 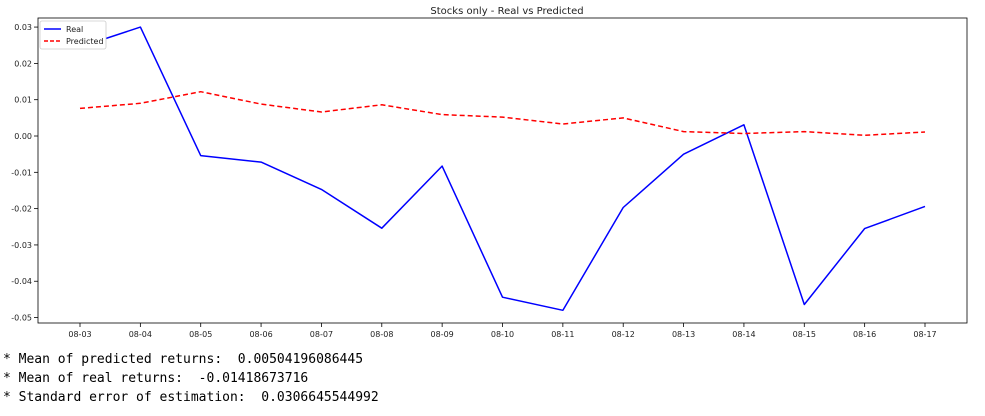 I want to click on y-tick-label: 0.00, so click(x=23, y=136).